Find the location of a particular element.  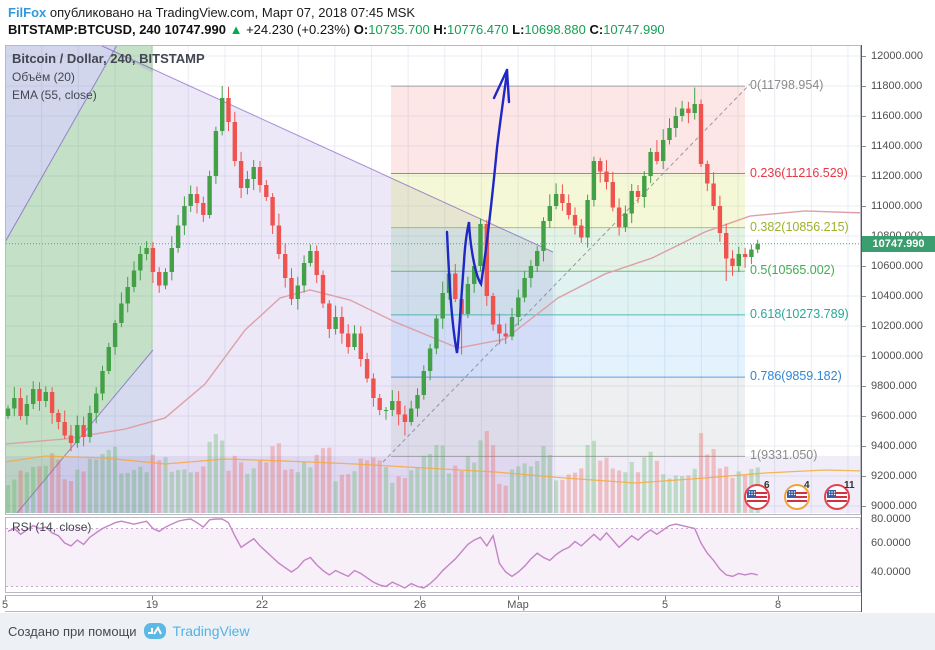

open-value: 10735.700 is located at coordinates (399, 29).